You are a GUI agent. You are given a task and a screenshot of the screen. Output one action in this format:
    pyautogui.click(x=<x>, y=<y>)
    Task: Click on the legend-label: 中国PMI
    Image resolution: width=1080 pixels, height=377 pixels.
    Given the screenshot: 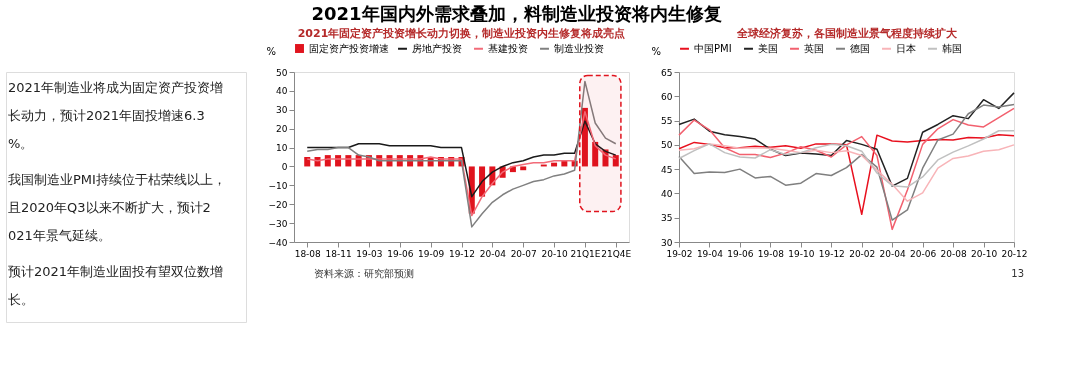 What is the action you would take?
    pyautogui.click(x=713, y=48)
    